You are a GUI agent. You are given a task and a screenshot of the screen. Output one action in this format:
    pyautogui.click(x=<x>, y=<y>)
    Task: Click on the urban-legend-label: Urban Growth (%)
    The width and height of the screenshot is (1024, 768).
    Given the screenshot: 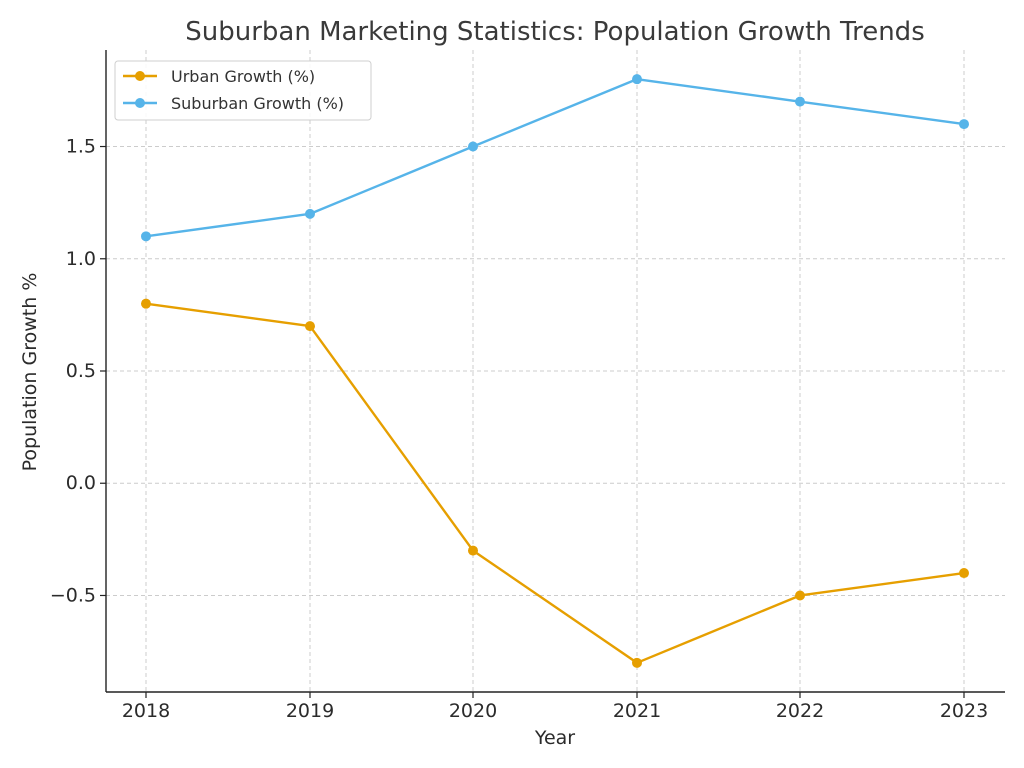 What is the action you would take?
    pyautogui.click(x=243, y=76)
    